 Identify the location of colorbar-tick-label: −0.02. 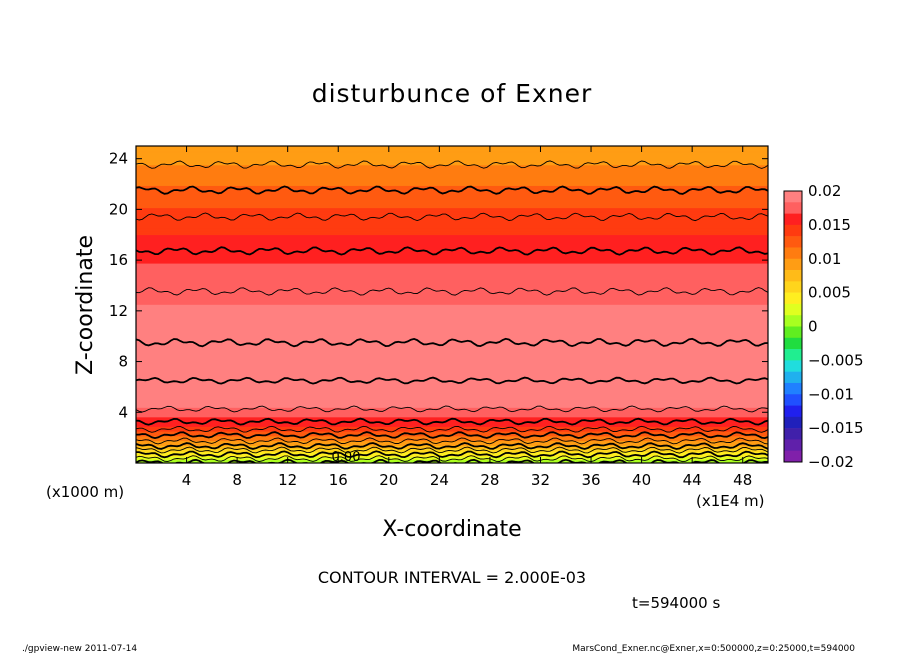
(831, 462).